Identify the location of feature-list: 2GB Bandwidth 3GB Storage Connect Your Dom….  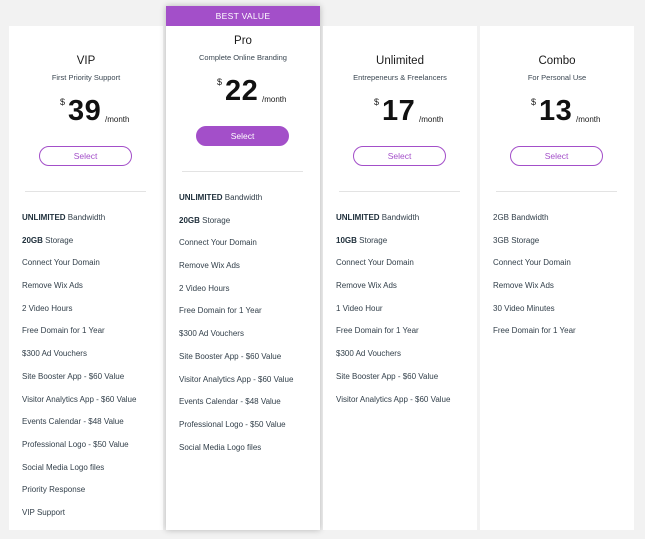
(534, 280).